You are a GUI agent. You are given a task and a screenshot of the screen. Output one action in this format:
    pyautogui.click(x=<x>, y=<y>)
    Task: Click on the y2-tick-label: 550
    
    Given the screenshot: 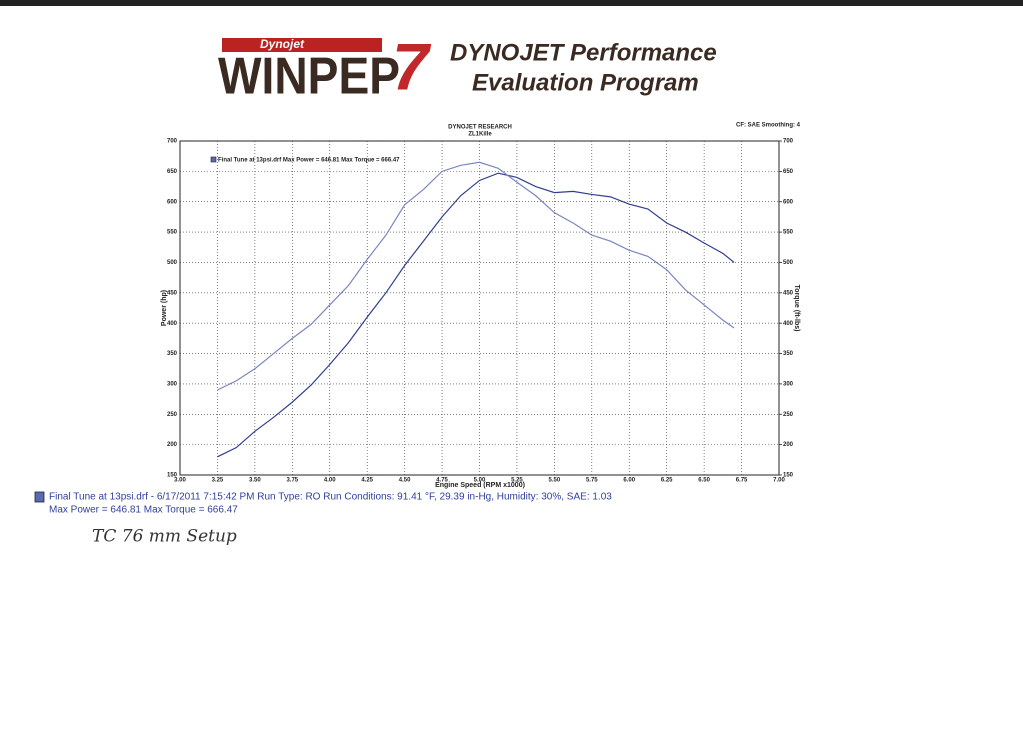 What is the action you would take?
    pyautogui.click(x=788, y=233)
    